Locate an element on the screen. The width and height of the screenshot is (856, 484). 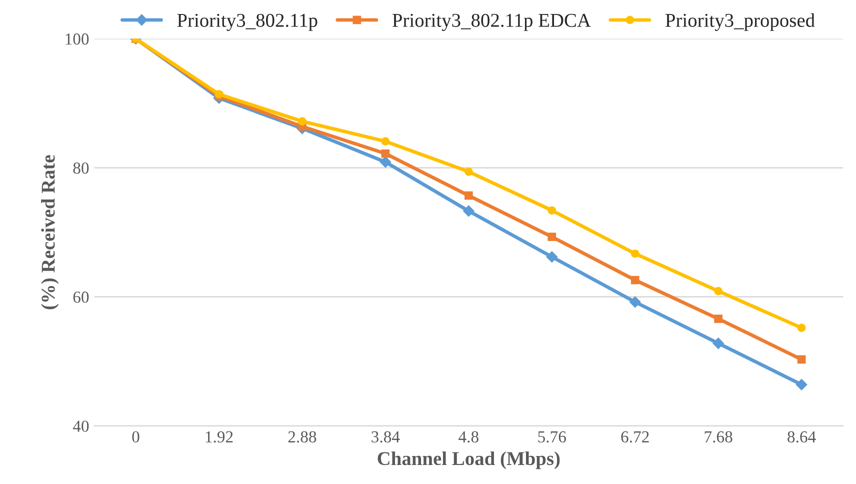
y-tick-label: 80 is located at coordinates (81, 168).